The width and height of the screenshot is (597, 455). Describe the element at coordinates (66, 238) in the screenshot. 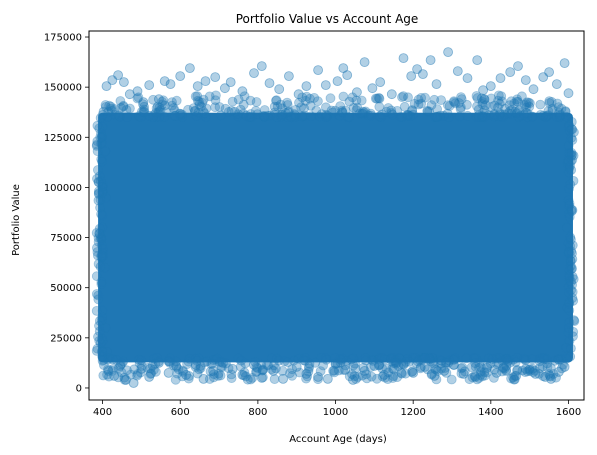

I see `y-tick-label: 75000` at that location.